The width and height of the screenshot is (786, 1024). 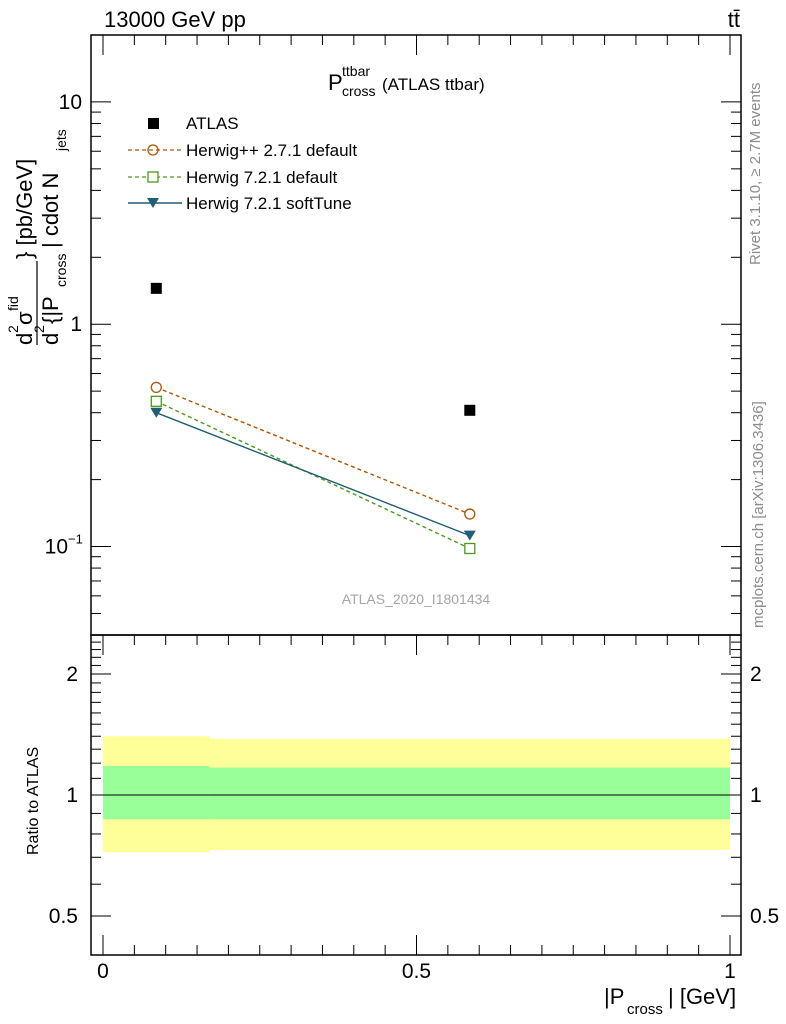 I want to click on svg-text: (ATLAS ttbar), so click(x=433, y=84).